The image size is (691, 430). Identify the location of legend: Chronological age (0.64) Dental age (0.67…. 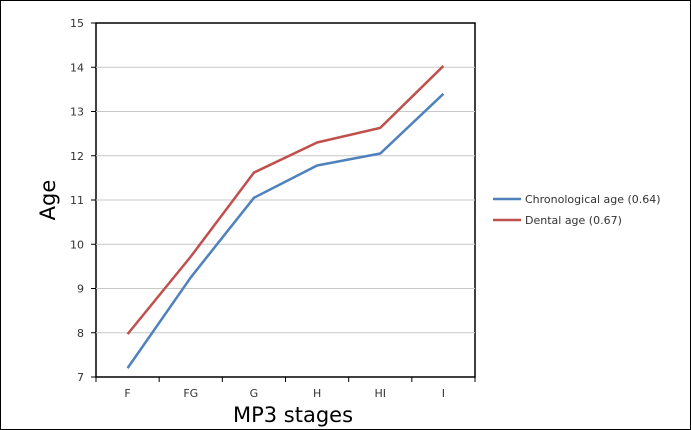
(577, 210).